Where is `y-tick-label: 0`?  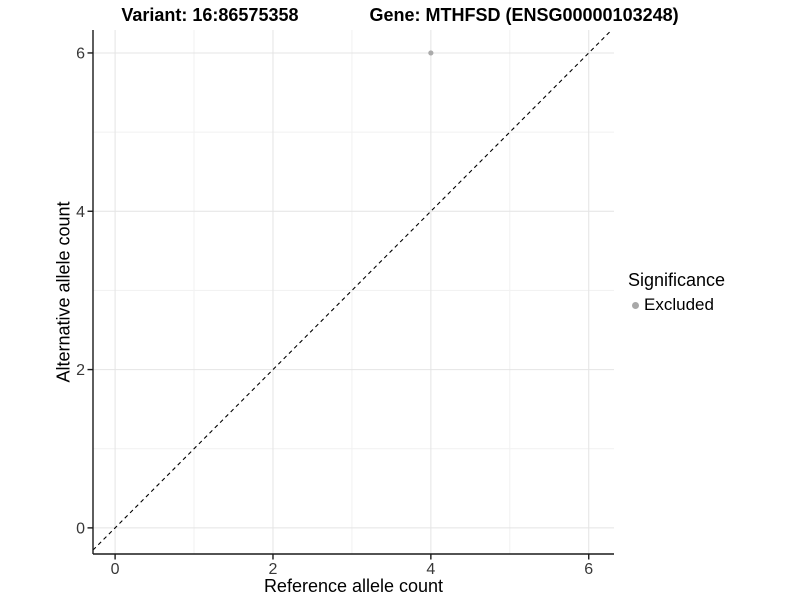 y-tick-label: 0 is located at coordinates (80, 528).